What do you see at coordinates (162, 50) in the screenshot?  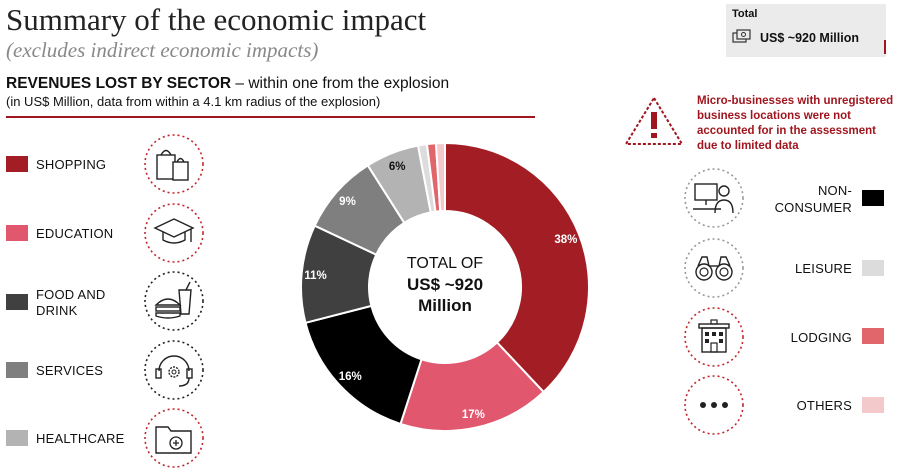 I see `page-subtitle: (excludes indirect economic impacts)` at bounding box center [162, 50].